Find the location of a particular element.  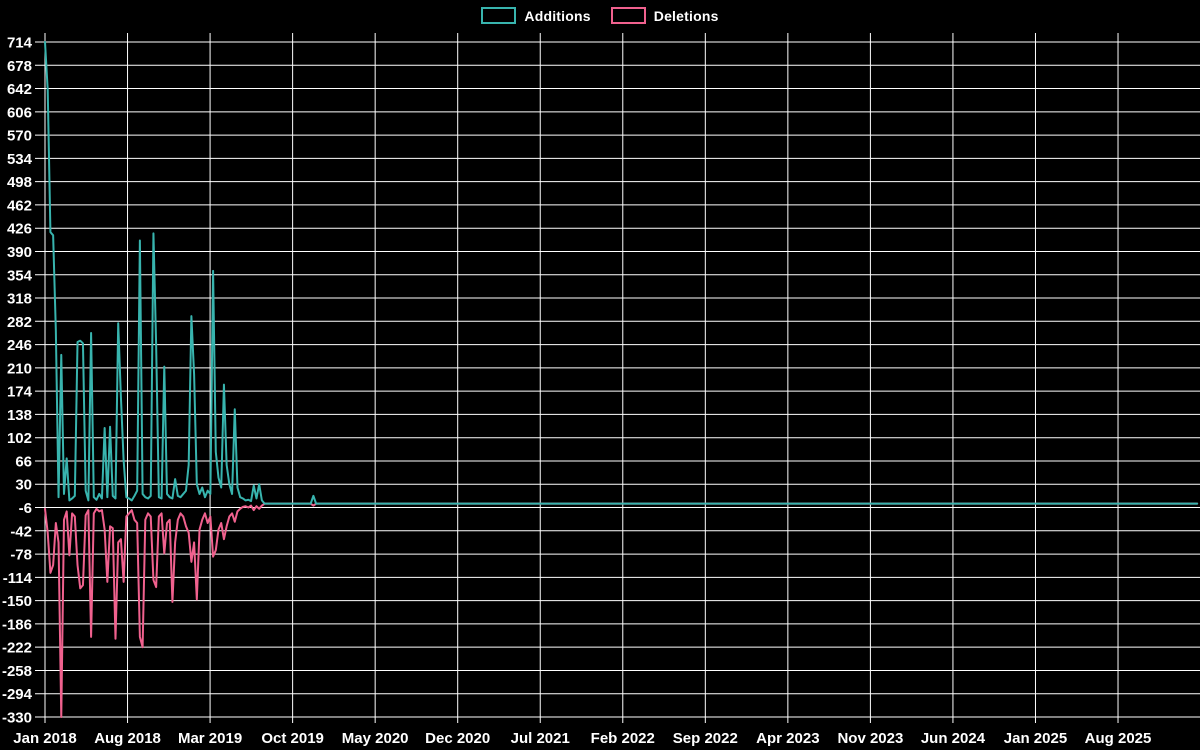

y-tick-label: -330 is located at coordinates (17, 718).